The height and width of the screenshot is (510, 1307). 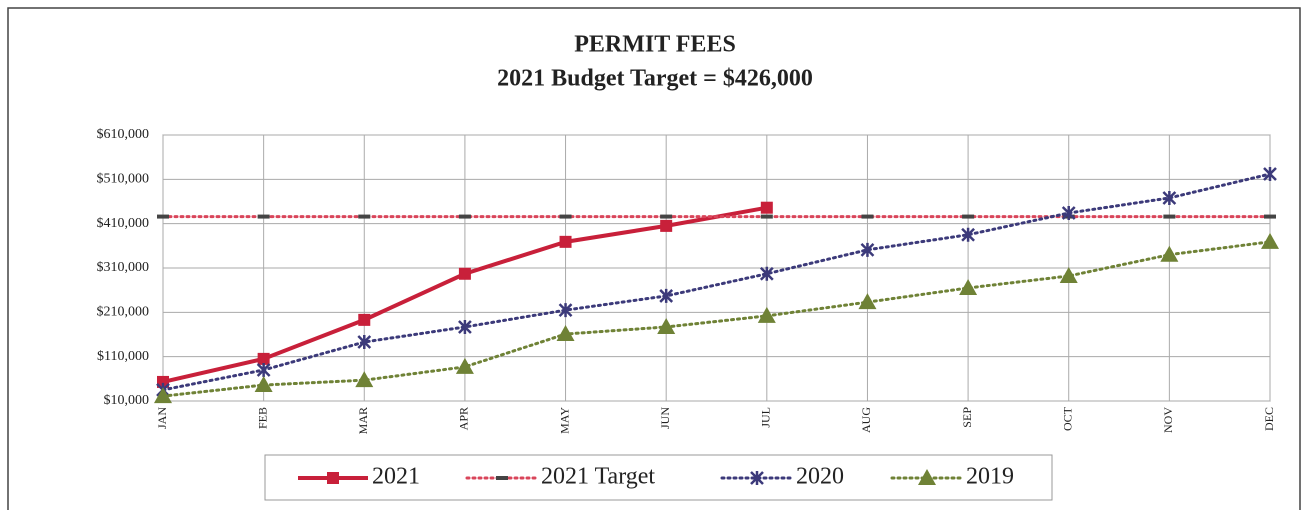 I want to click on y-tick-label: $10,000, so click(x=127, y=400).